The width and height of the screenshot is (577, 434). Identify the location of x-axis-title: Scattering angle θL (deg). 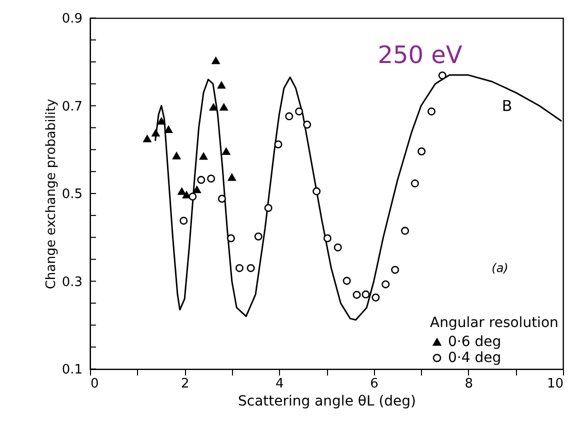
(327, 402).